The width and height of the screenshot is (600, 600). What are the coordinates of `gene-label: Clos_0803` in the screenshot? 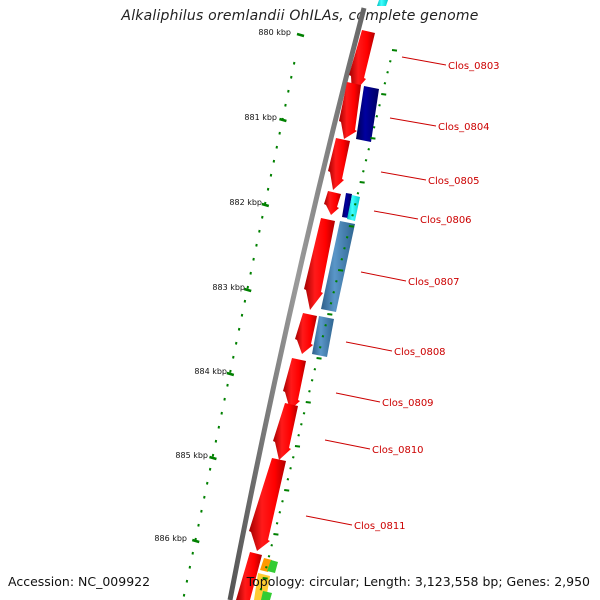 It's located at (474, 66).